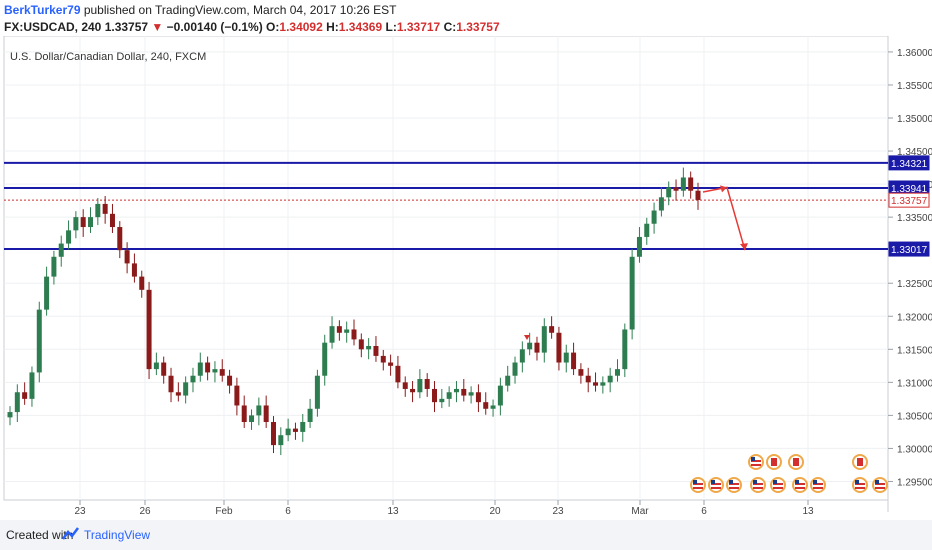 This screenshot has width=932, height=550. I want to click on last-price-tag-label: 1.33757, so click(909, 201).